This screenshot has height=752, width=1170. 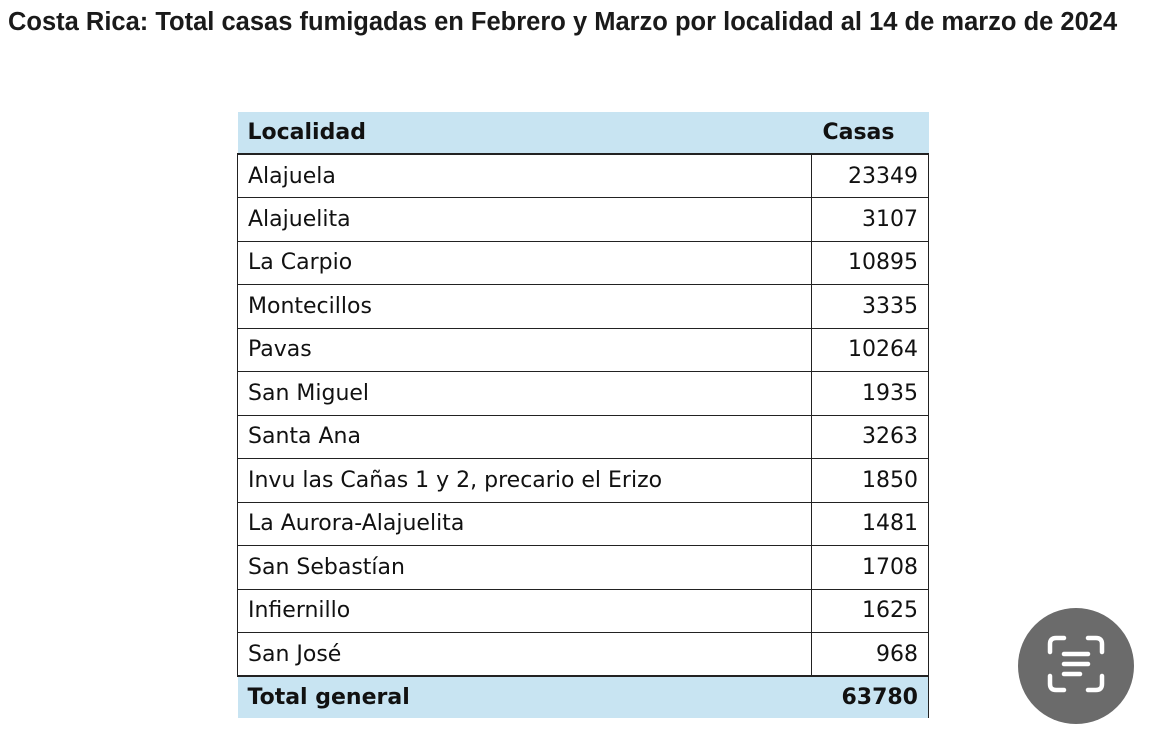 I want to click on table-row: Alajuela 23349, so click(x=583, y=175).